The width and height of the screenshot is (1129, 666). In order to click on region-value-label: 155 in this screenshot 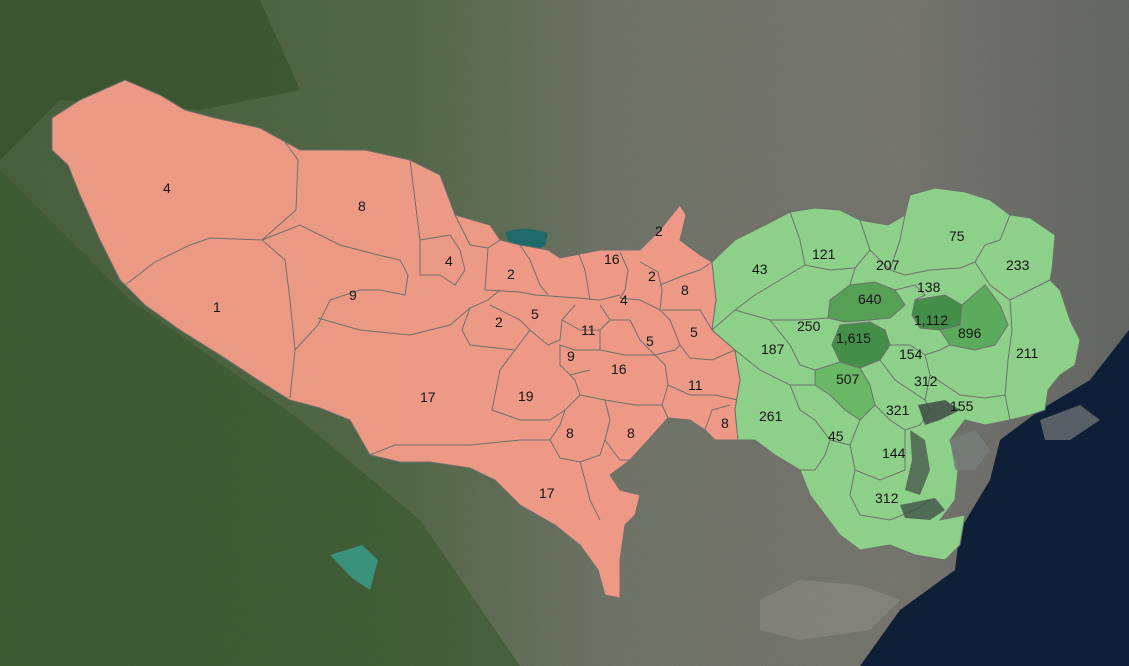, I will do `click(962, 406)`.